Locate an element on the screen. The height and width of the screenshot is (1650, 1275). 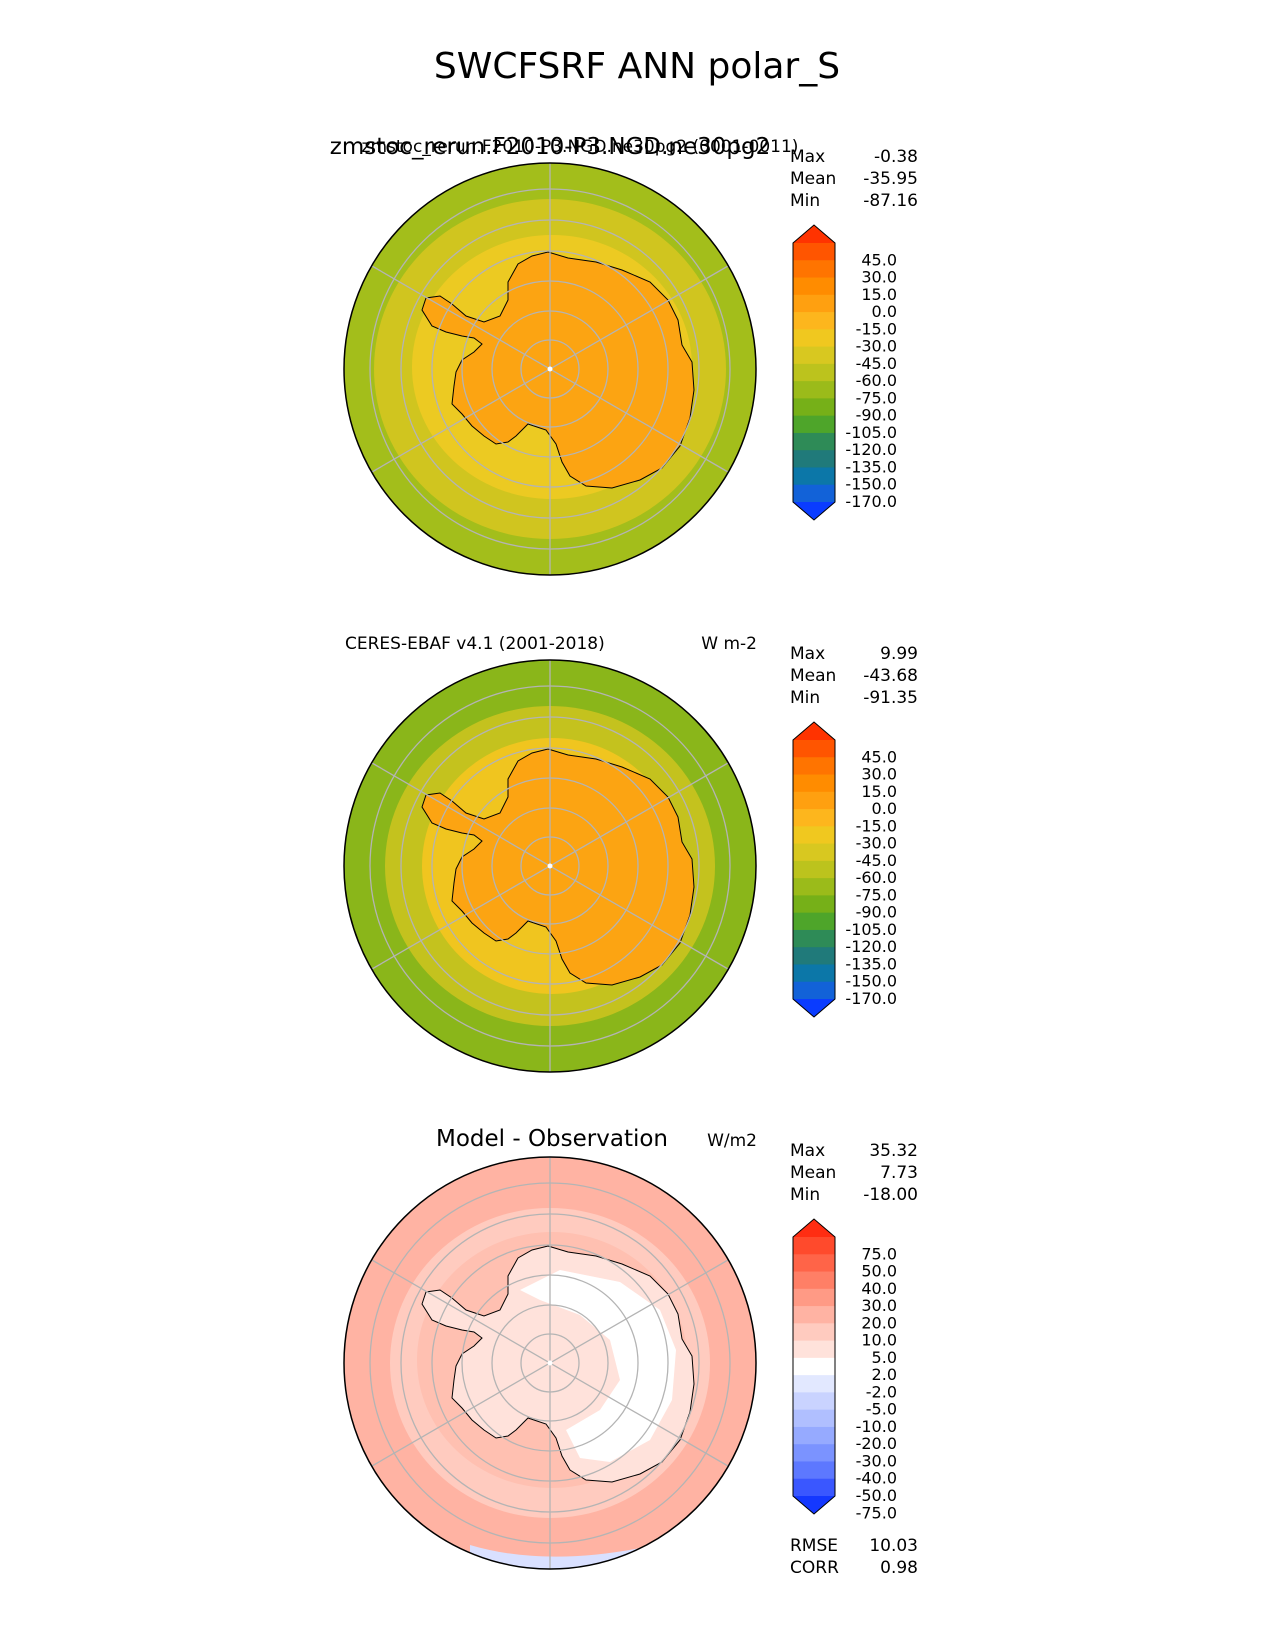
panel-reference-title: CERES-EBAF v4.1 (2001-2018) is located at coordinates (475, 644).